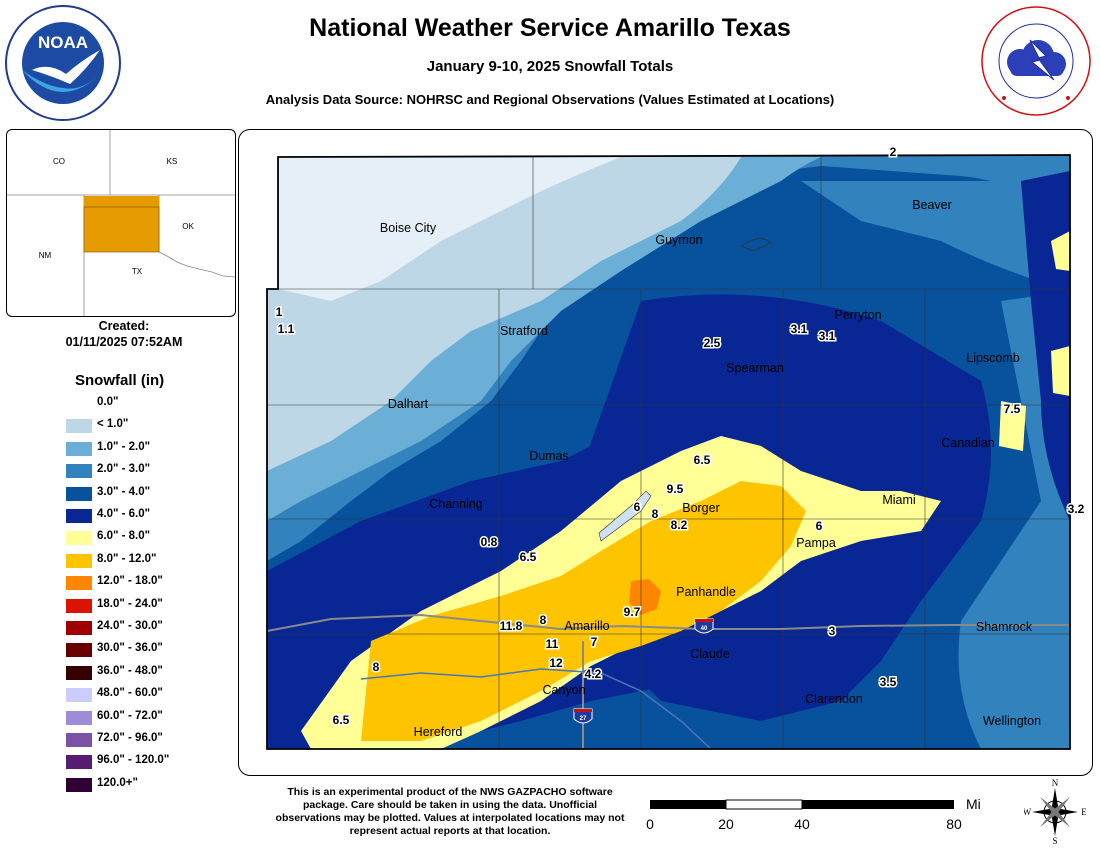 The width and height of the screenshot is (1100, 850). What do you see at coordinates (898, 500) in the screenshot?
I see `city-label: Miami` at bounding box center [898, 500].